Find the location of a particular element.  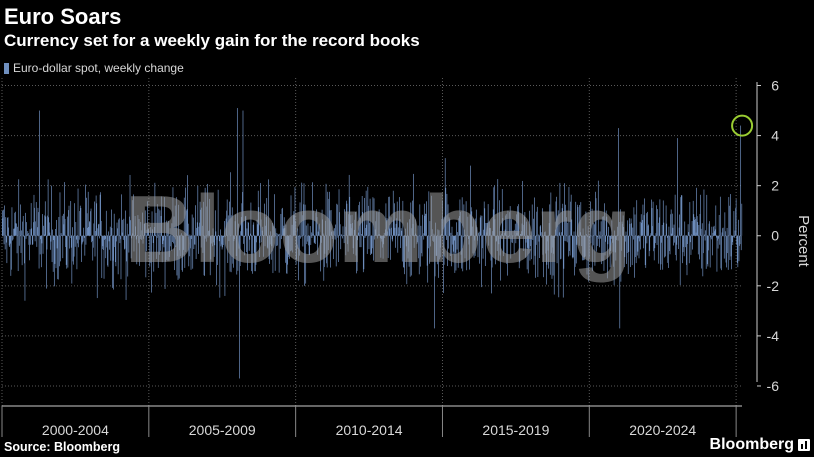

x-tick-label: 2015-2019 is located at coordinates (515, 430).